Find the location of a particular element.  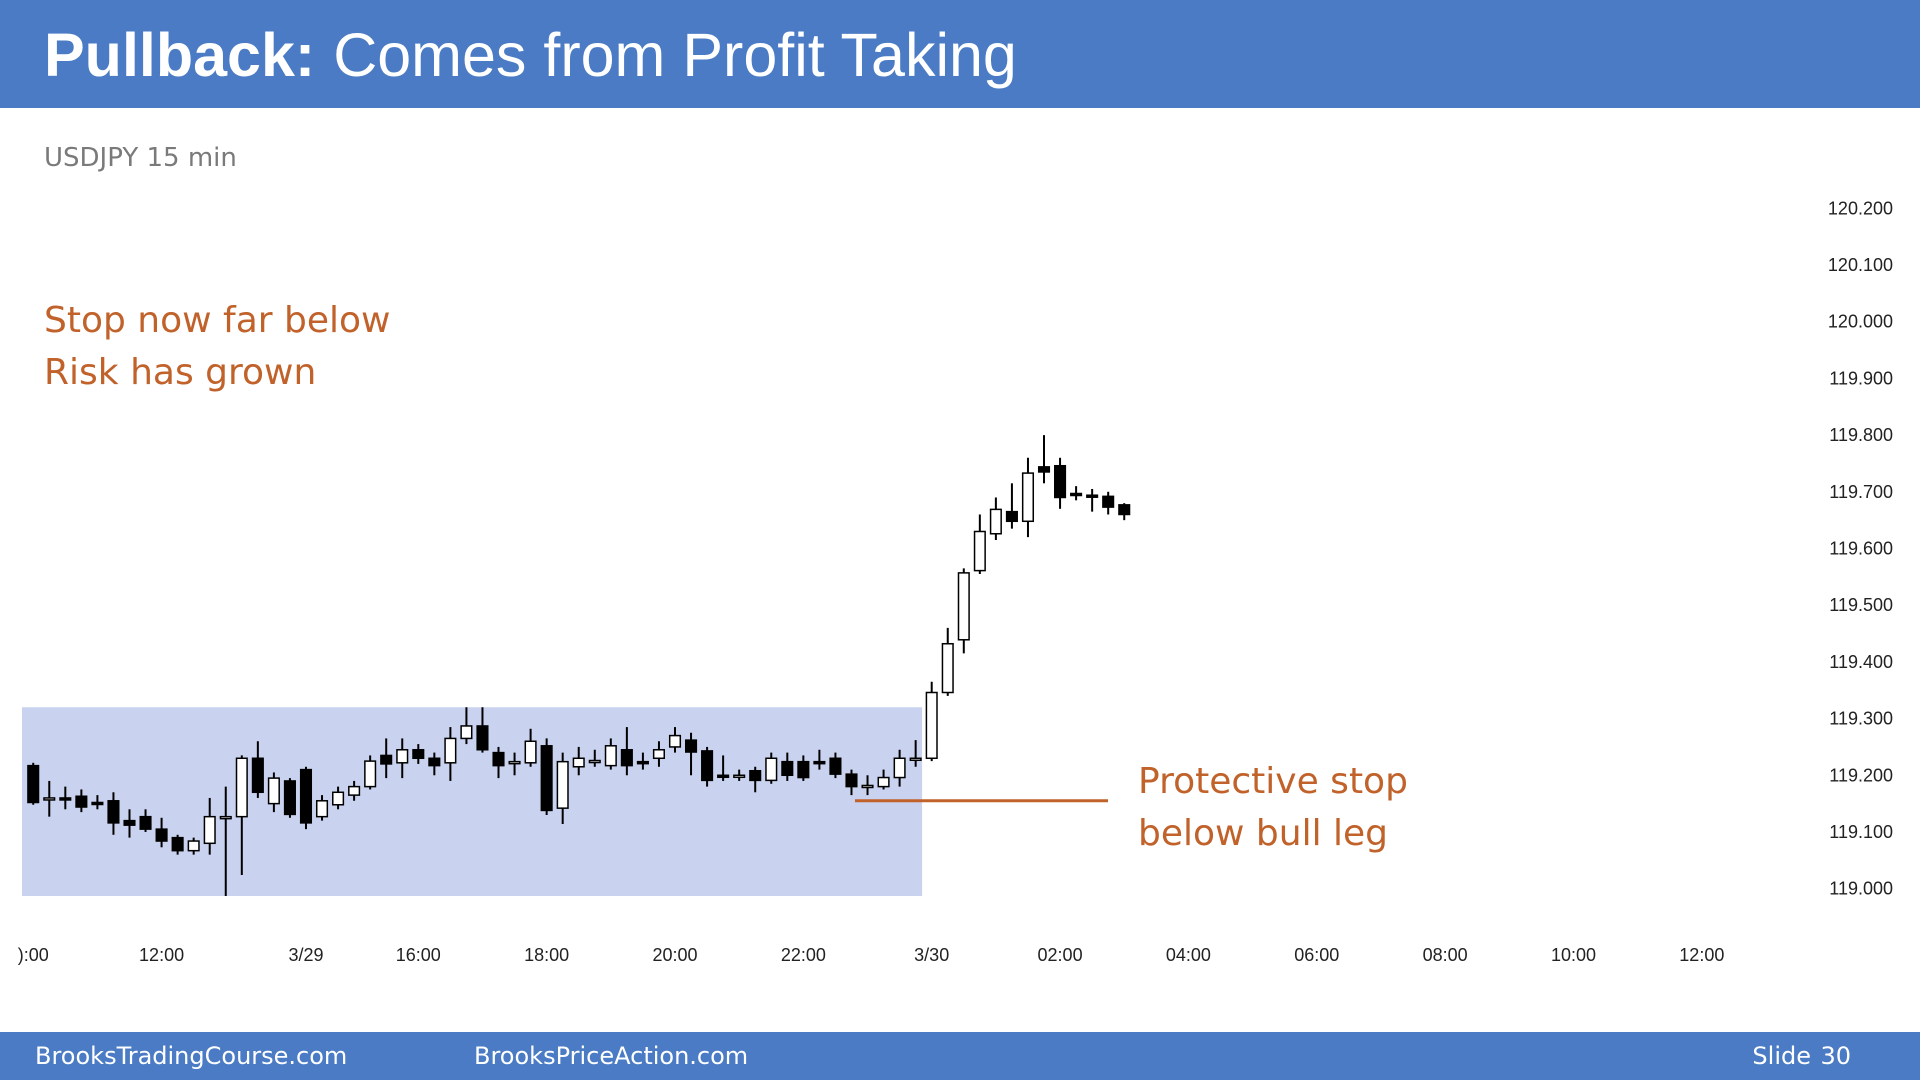

y-tick-label: 119.800 is located at coordinates (1861, 435).